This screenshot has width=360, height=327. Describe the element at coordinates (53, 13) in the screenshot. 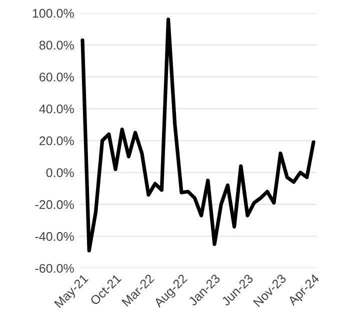

I see `y-tick-label: 100.0%` at that location.